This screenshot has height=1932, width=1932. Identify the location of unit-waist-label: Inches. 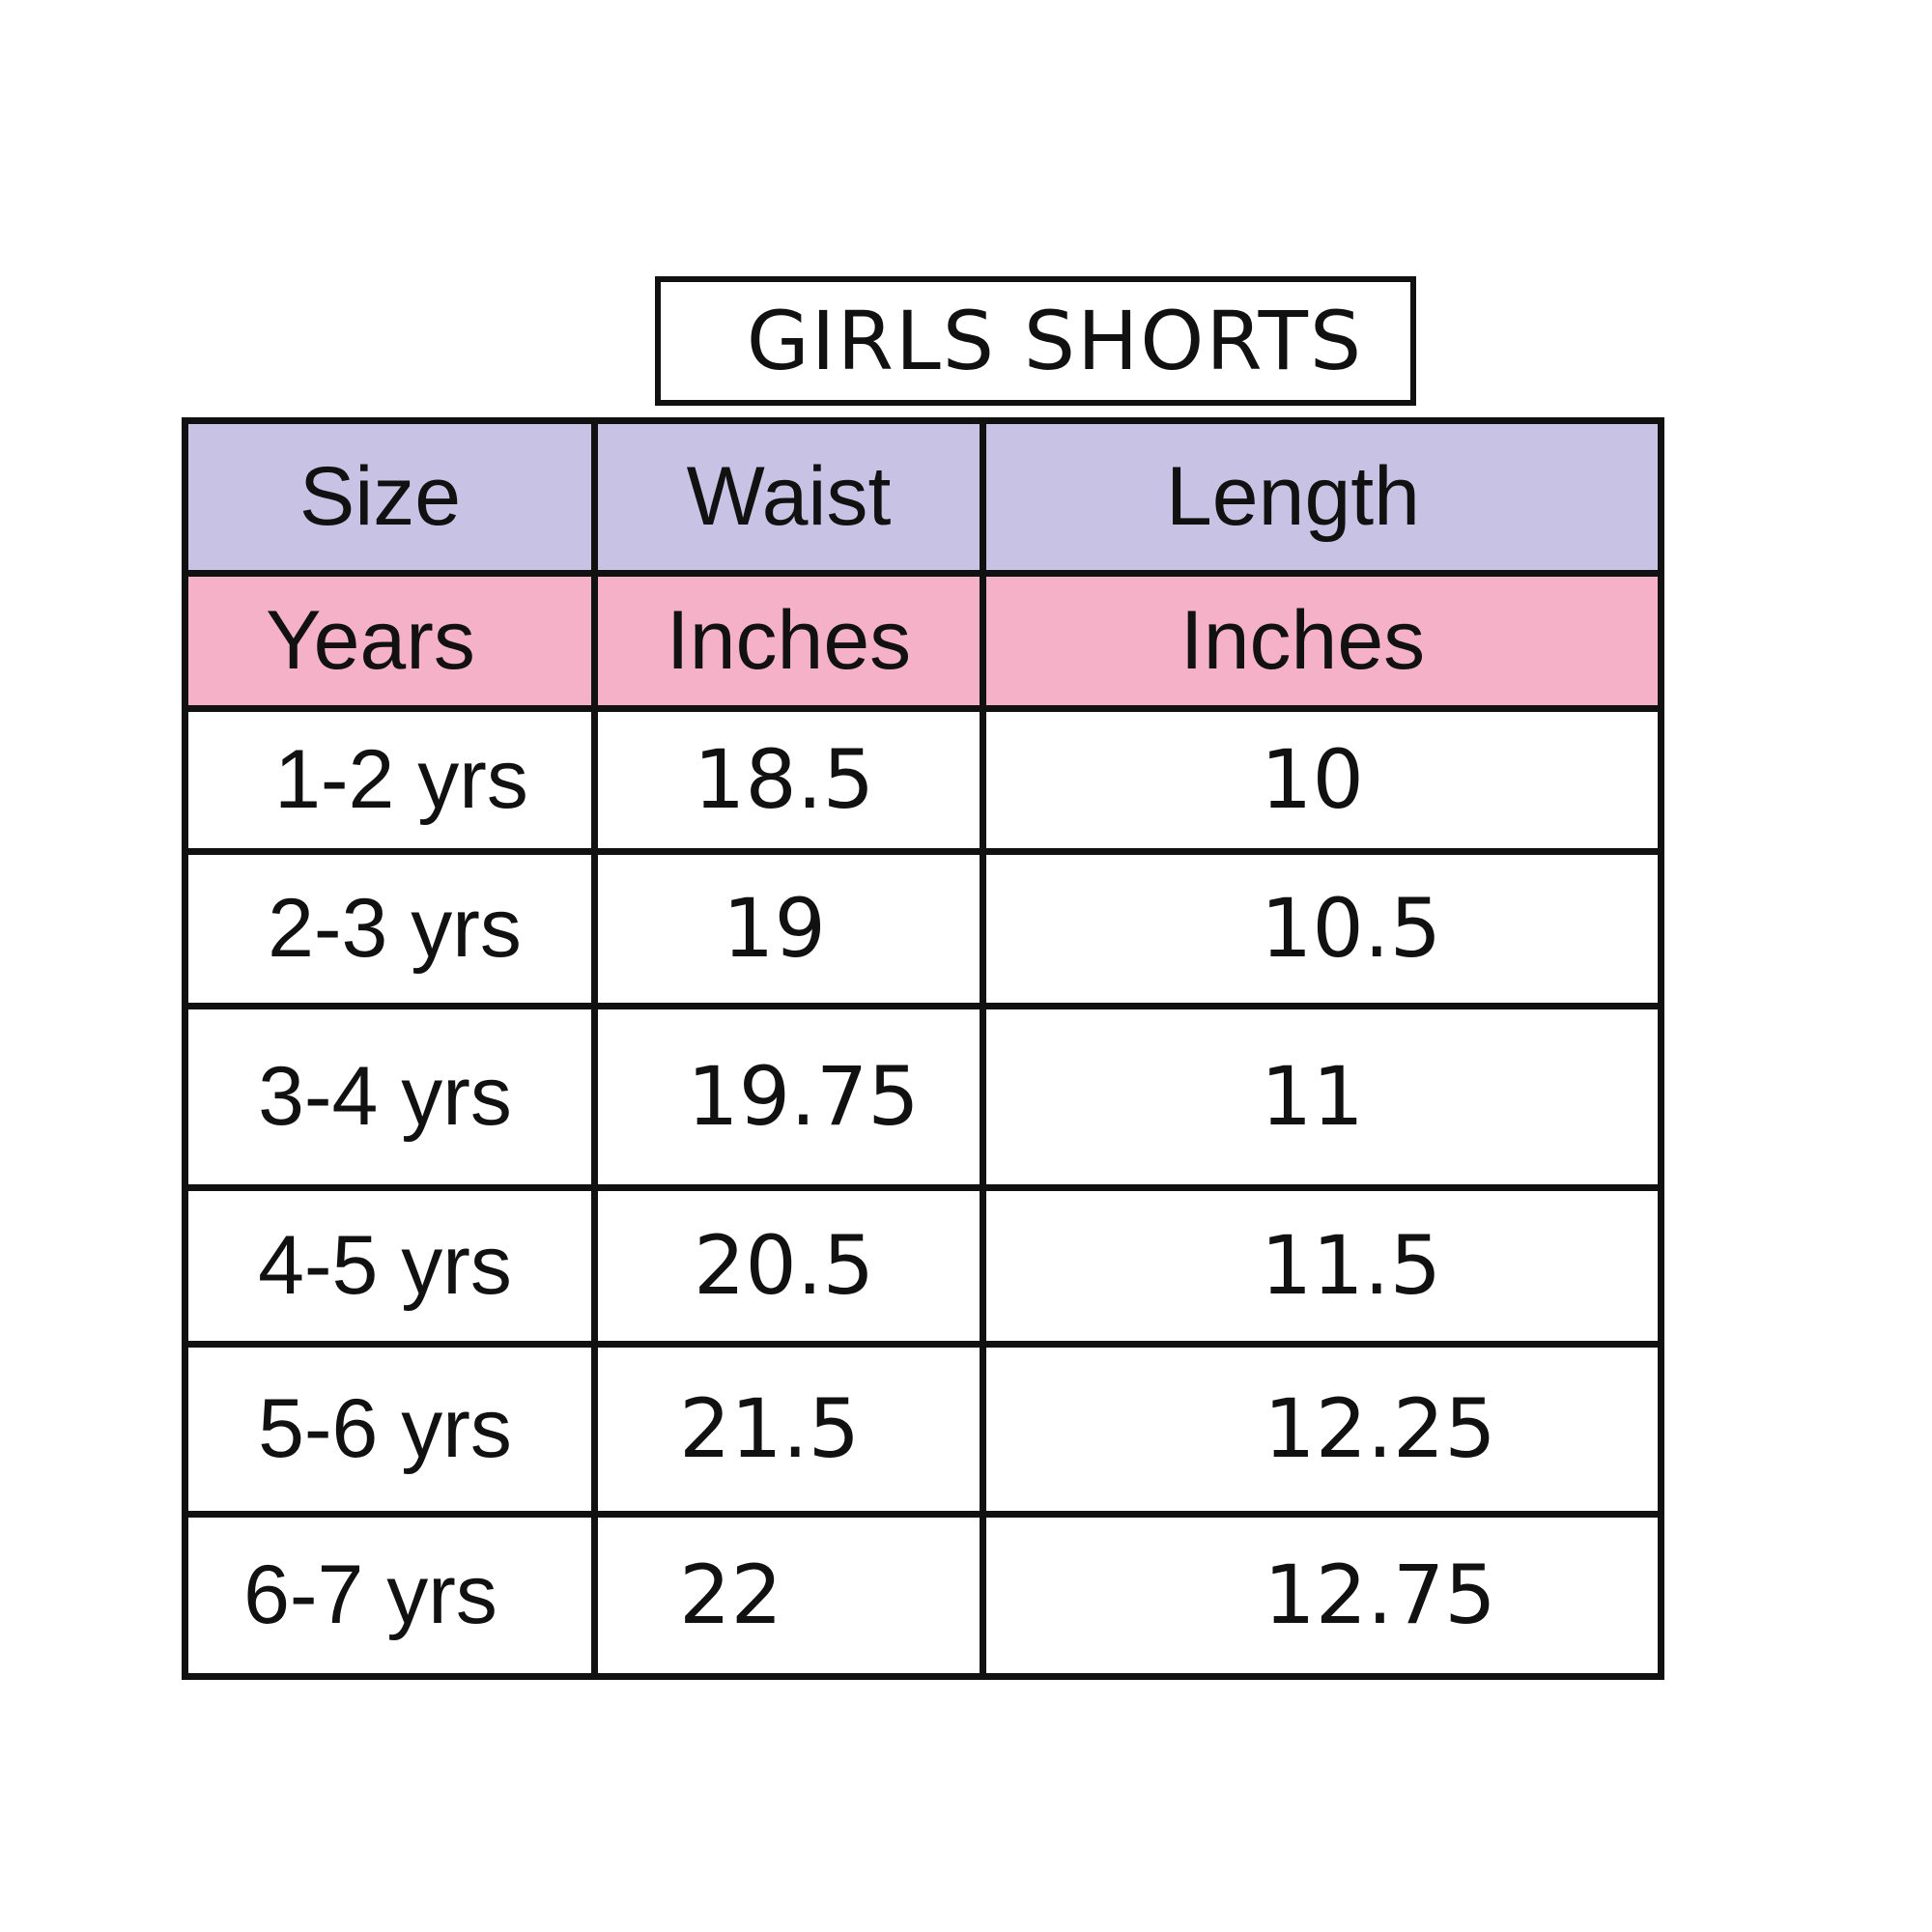
(789, 640).